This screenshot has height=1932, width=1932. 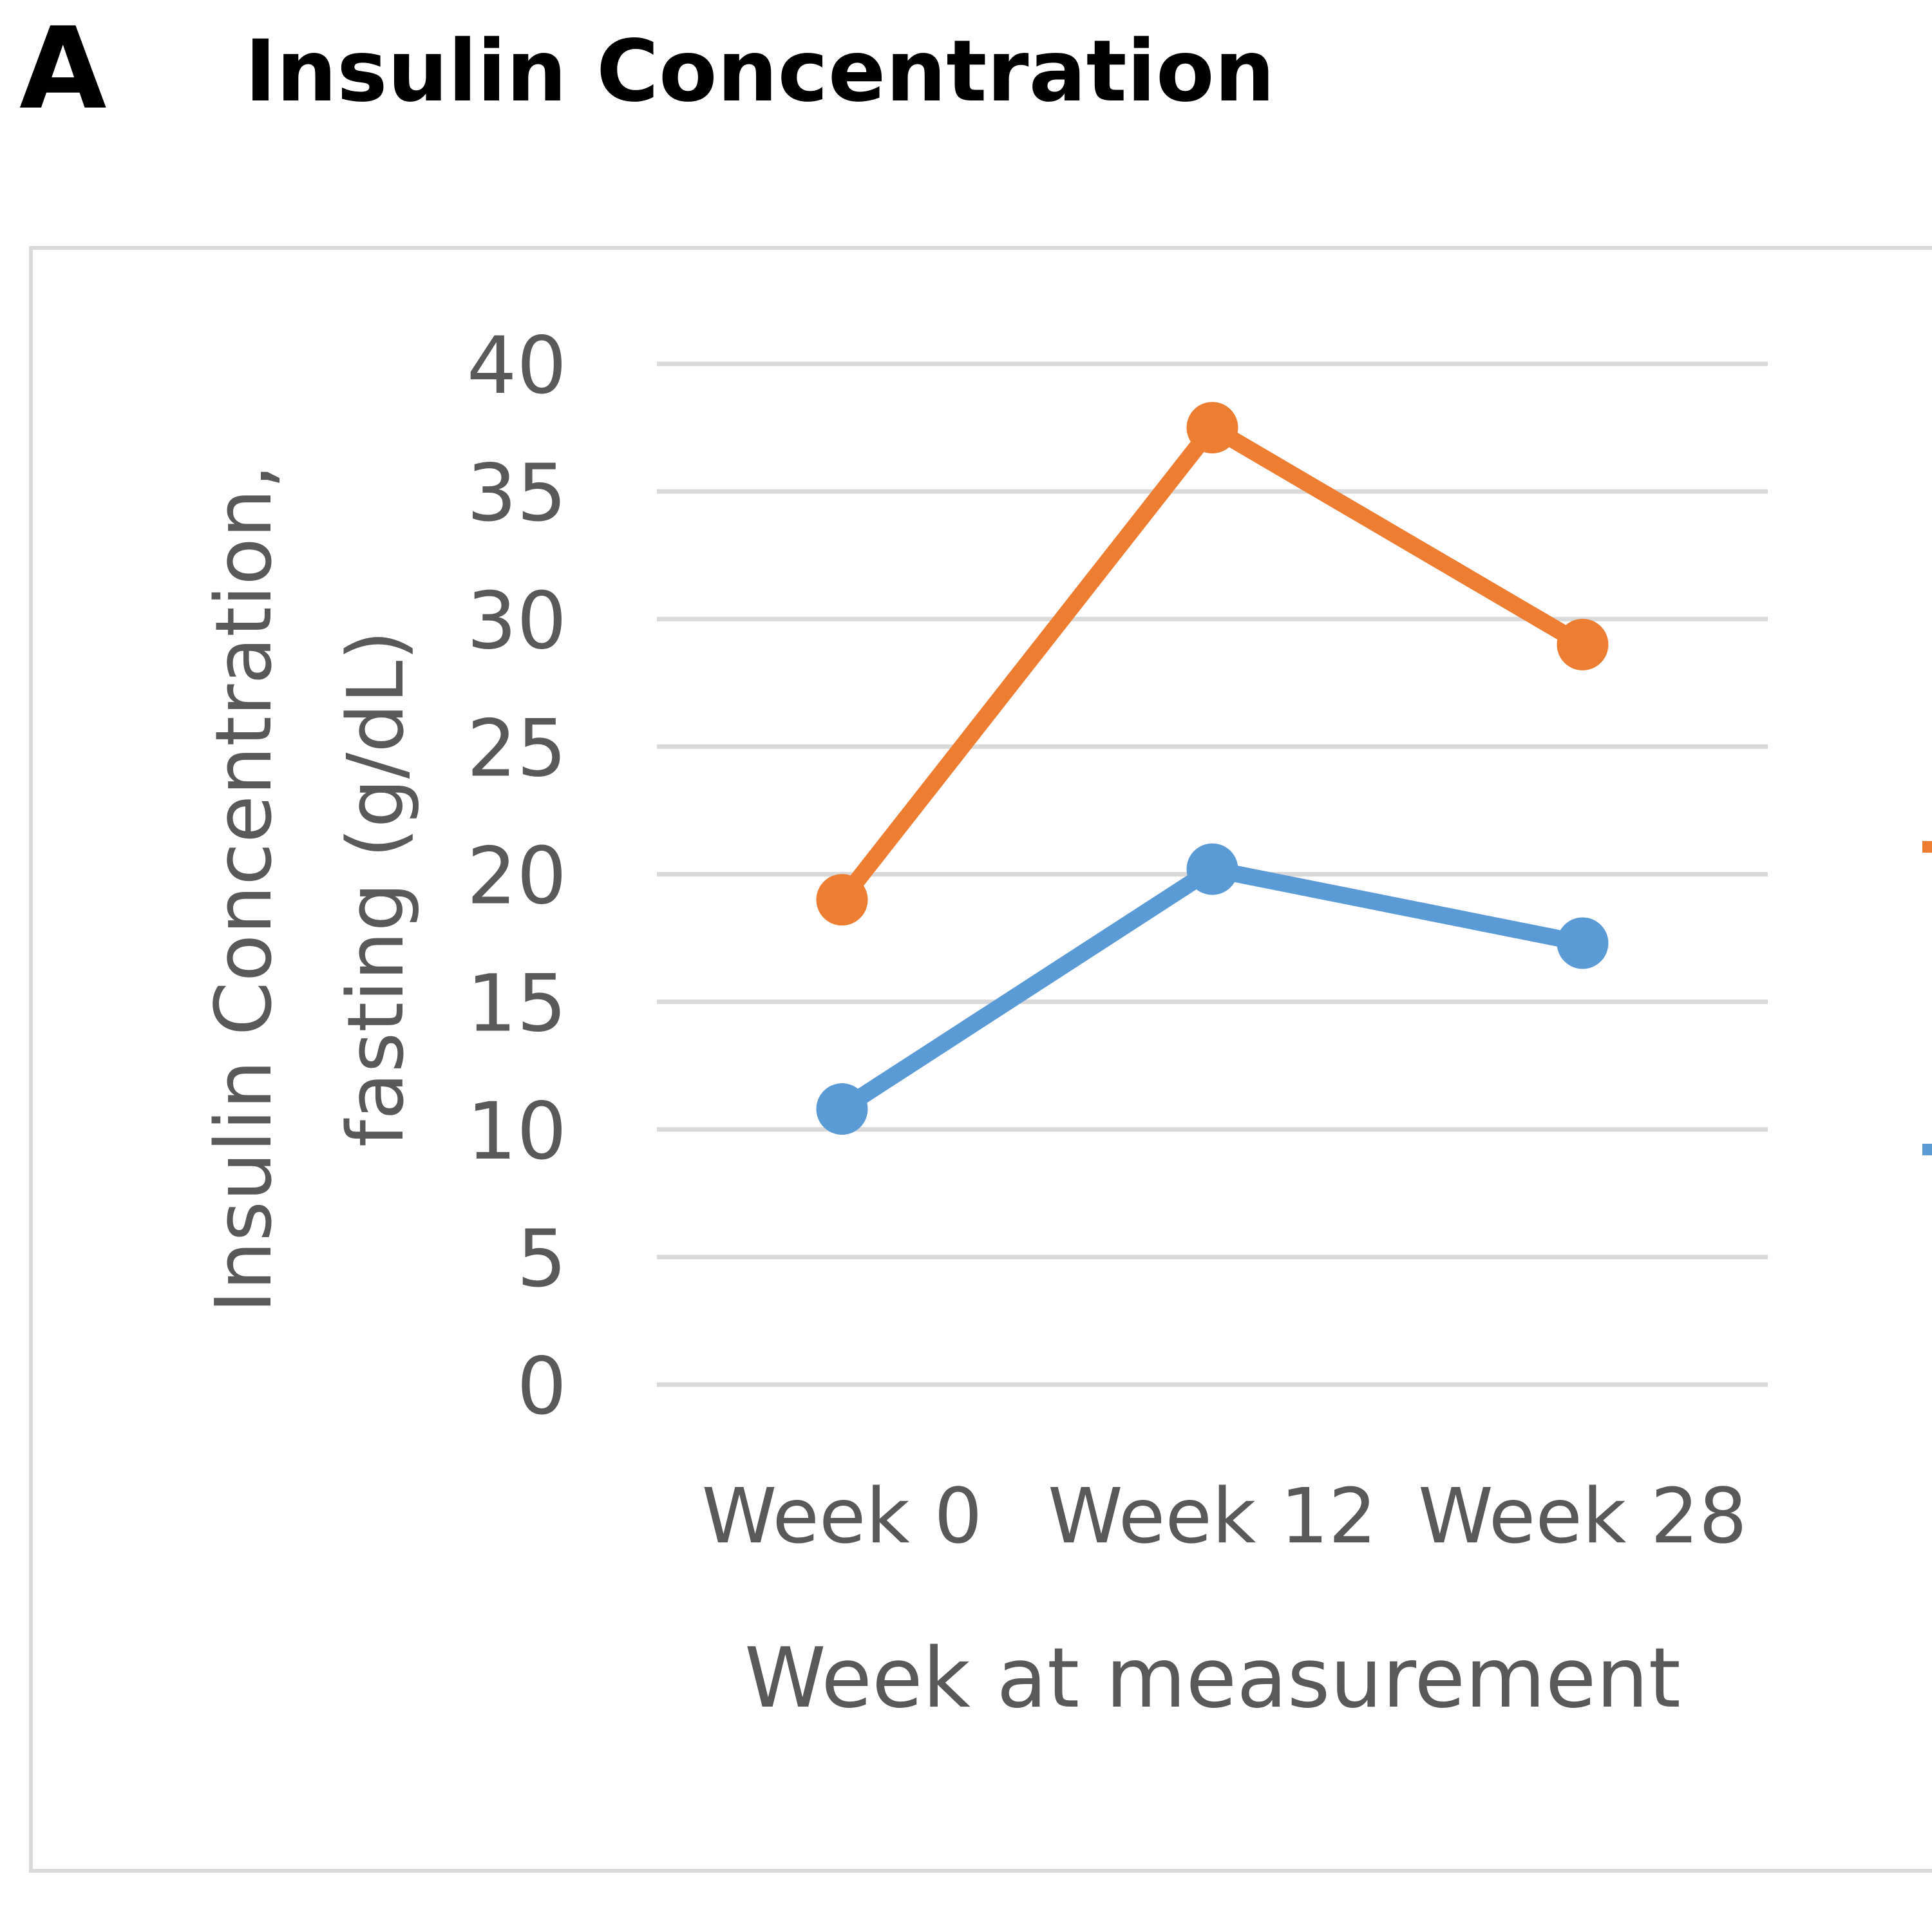 I want to click on y-axis-label-line-2: fasting (g/dL), so click(x=377, y=888).